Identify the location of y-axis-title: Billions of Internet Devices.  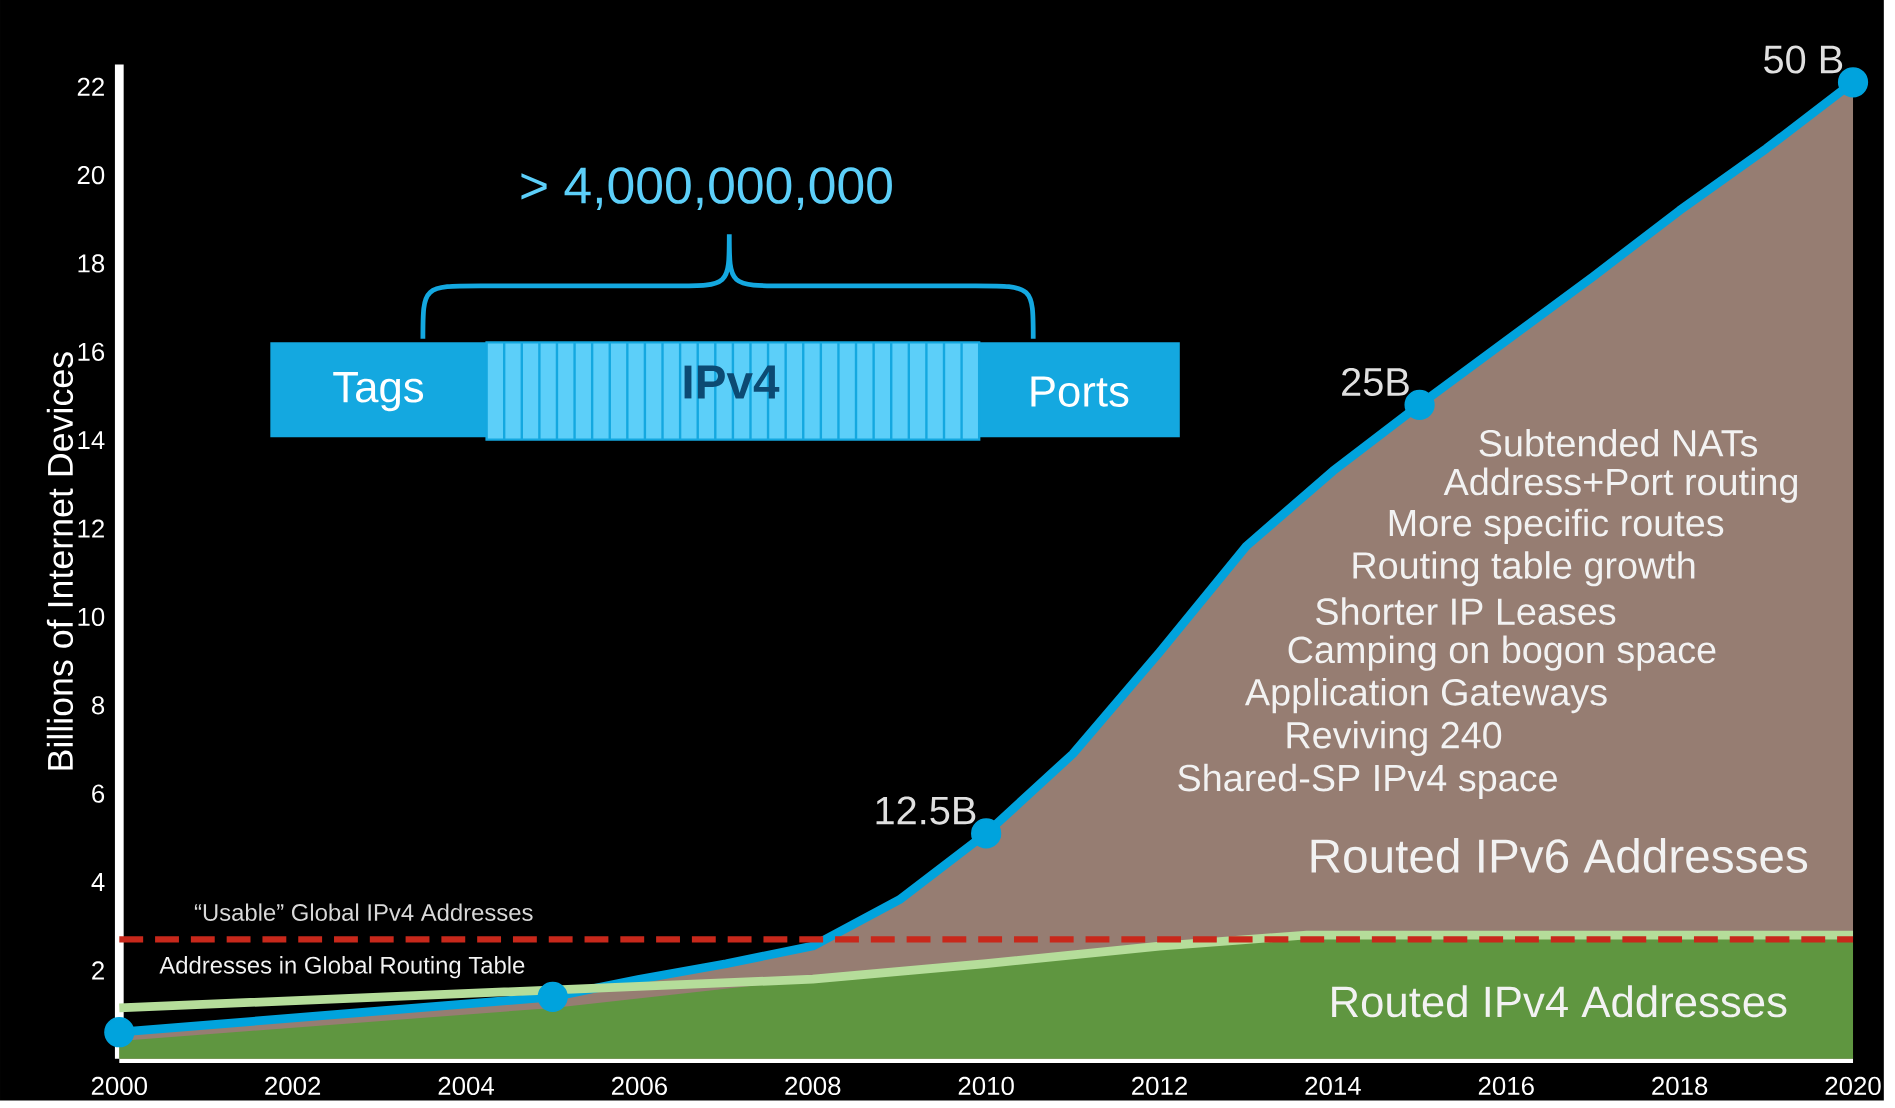
(60, 561).